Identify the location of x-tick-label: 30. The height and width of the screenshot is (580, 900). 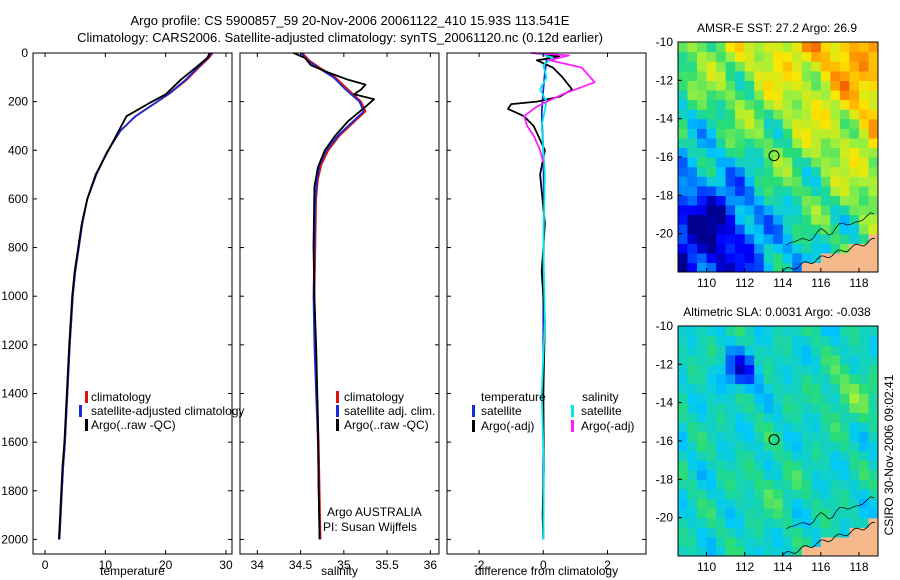
(226, 565).